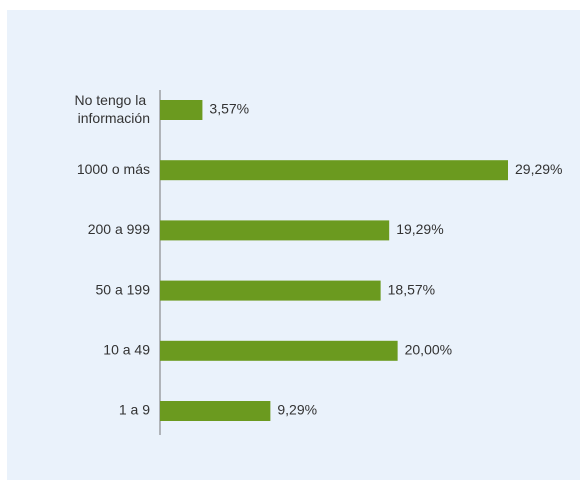 Image resolution: width=586 pixels, height=494 pixels. What do you see at coordinates (538, 169) in the screenshot?
I see `value-label: 29,29%` at bounding box center [538, 169].